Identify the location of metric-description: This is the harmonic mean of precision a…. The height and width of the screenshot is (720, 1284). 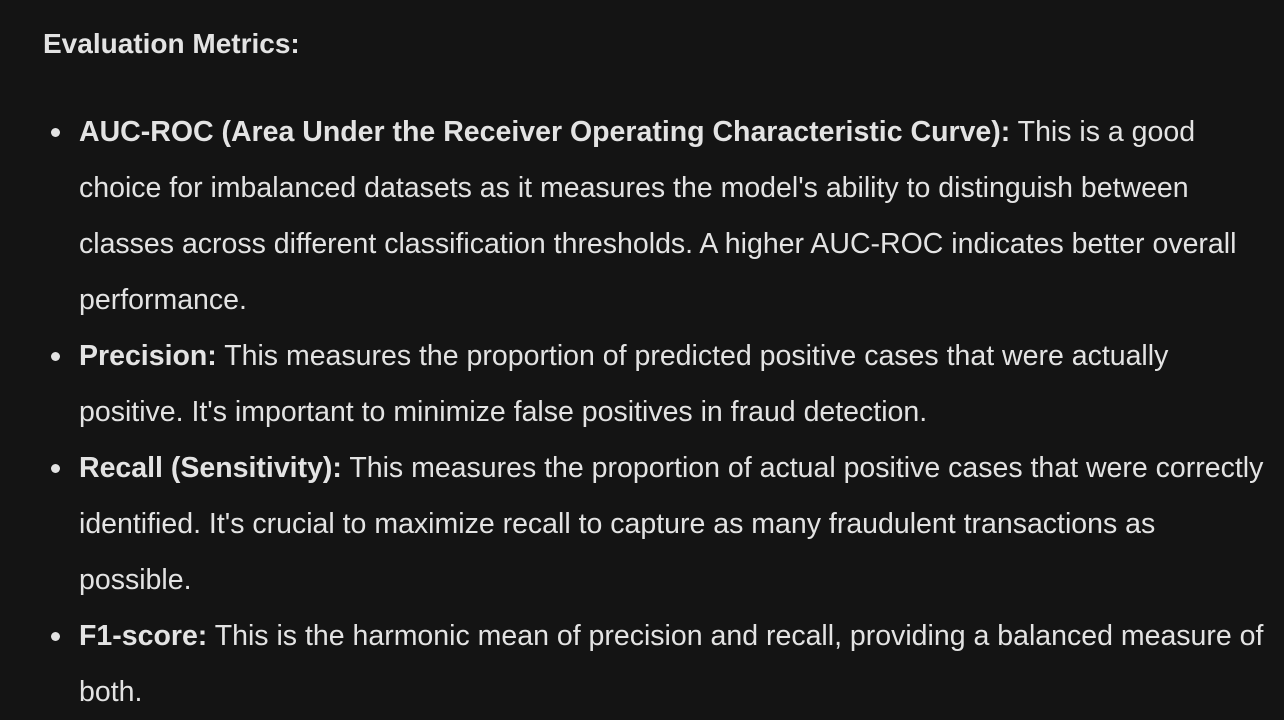
(671, 664).